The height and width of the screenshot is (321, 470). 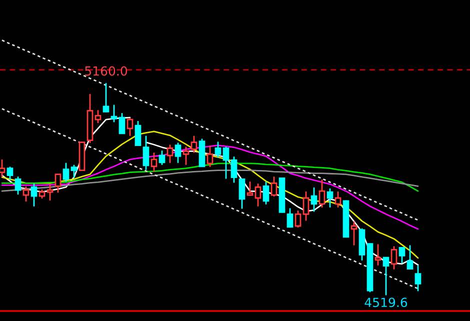 I want to click on annotation: 5160.0, so click(x=106, y=71).